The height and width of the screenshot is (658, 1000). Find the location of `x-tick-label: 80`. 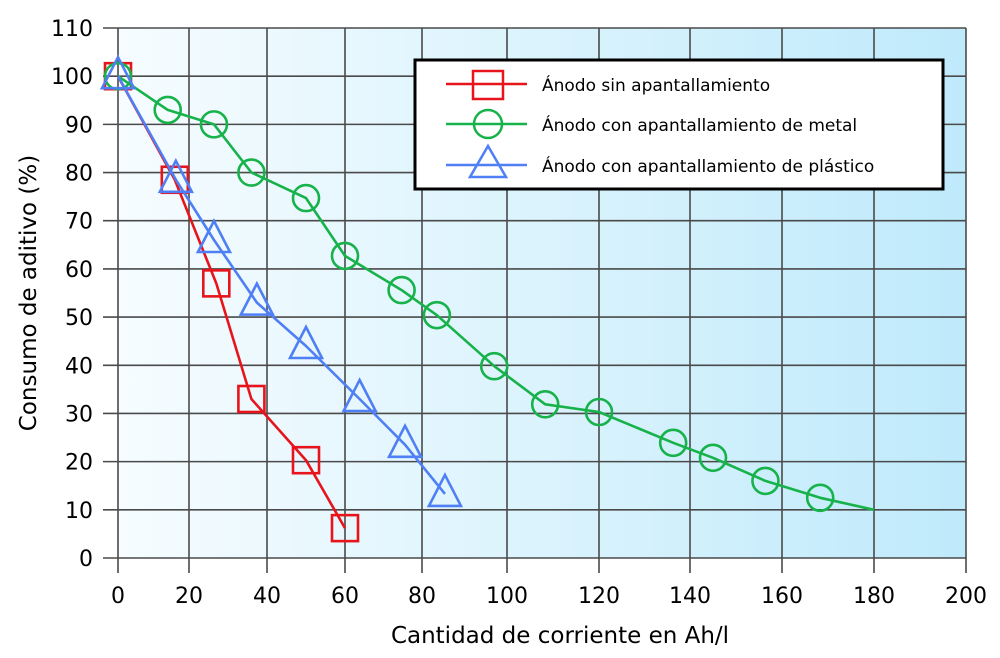

x-tick-label: 80 is located at coordinates (422, 596).